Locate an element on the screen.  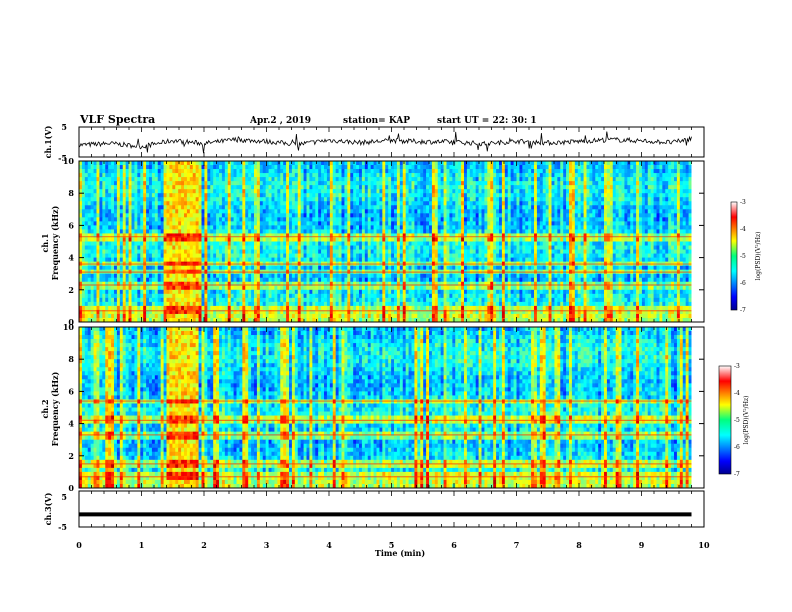
time-tick-label: 8 is located at coordinates (579, 545).